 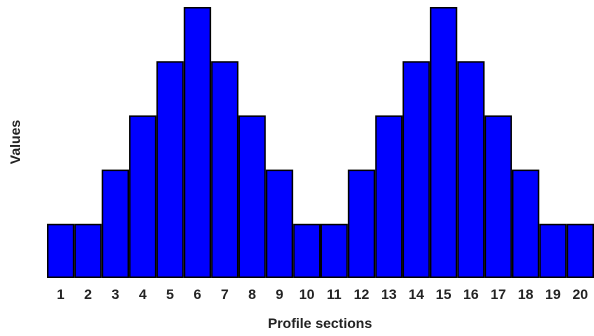 What do you see at coordinates (498, 294) in the screenshot?
I see `x-tick-label-17: 17` at bounding box center [498, 294].